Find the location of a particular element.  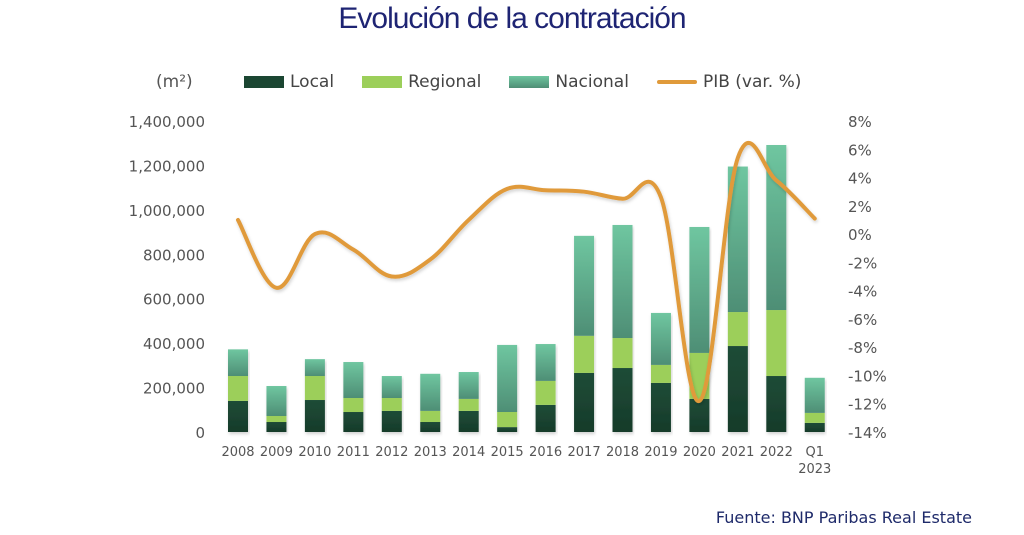

right-axis-tick-label: 0% is located at coordinates (860, 235).